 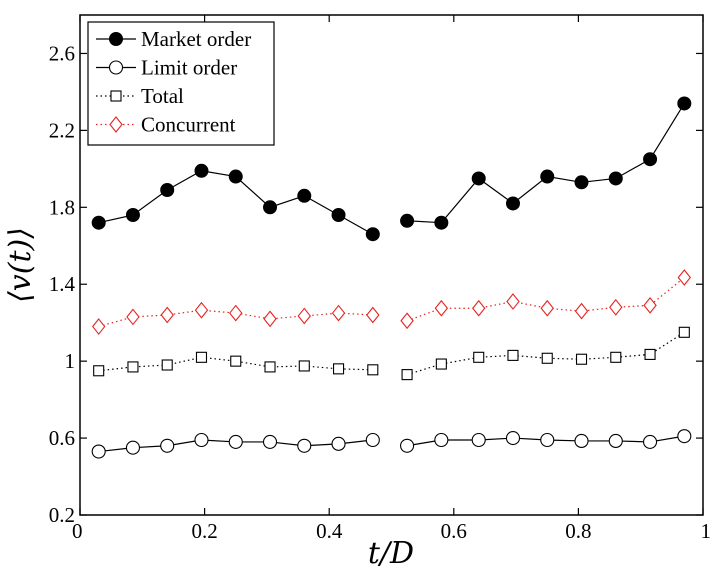 I want to click on series-concurrent, so click(x=391, y=302).